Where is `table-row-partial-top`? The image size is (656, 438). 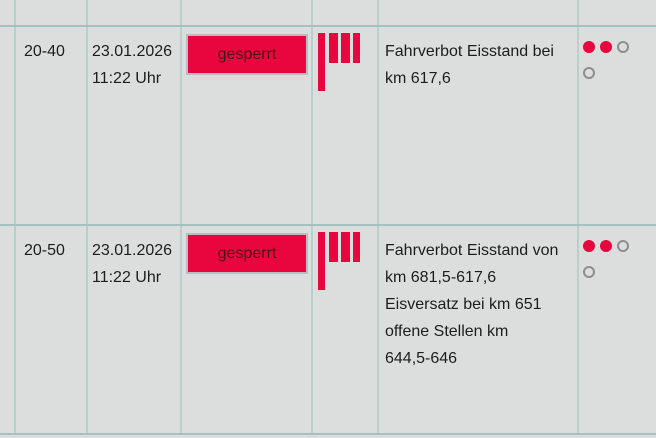 table-row-partial-top is located at coordinates (328, 13).